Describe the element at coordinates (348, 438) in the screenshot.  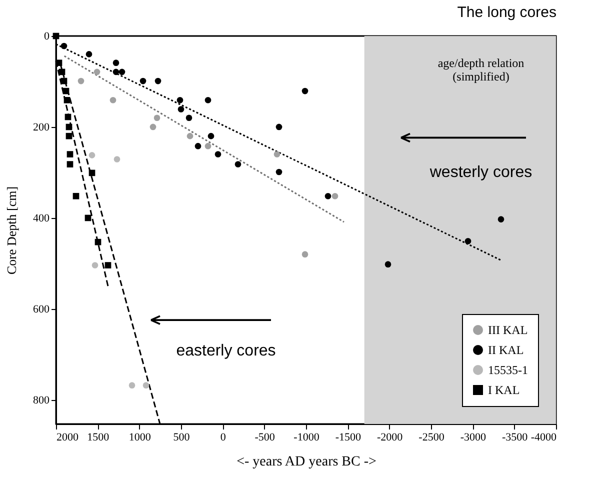
I see `x-tick-label: -1500` at that location.